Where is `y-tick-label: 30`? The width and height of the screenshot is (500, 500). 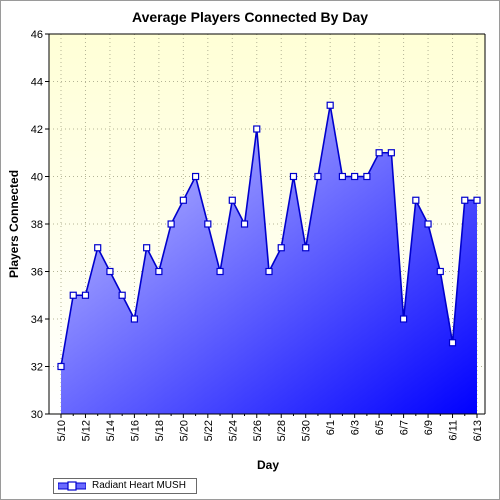
y-tick-label: 30 is located at coordinates (37, 415).